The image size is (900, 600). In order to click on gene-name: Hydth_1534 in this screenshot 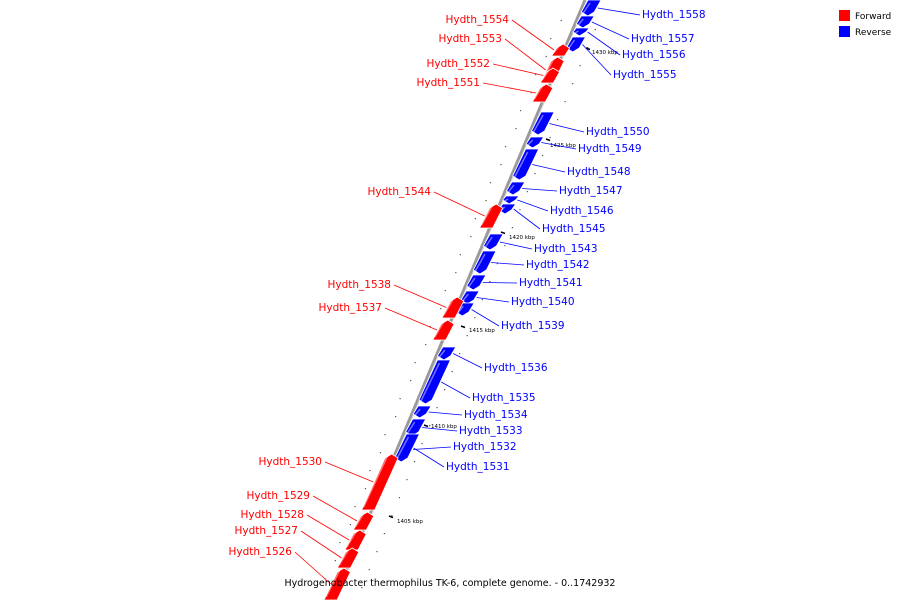, I will do `click(496, 415)`.